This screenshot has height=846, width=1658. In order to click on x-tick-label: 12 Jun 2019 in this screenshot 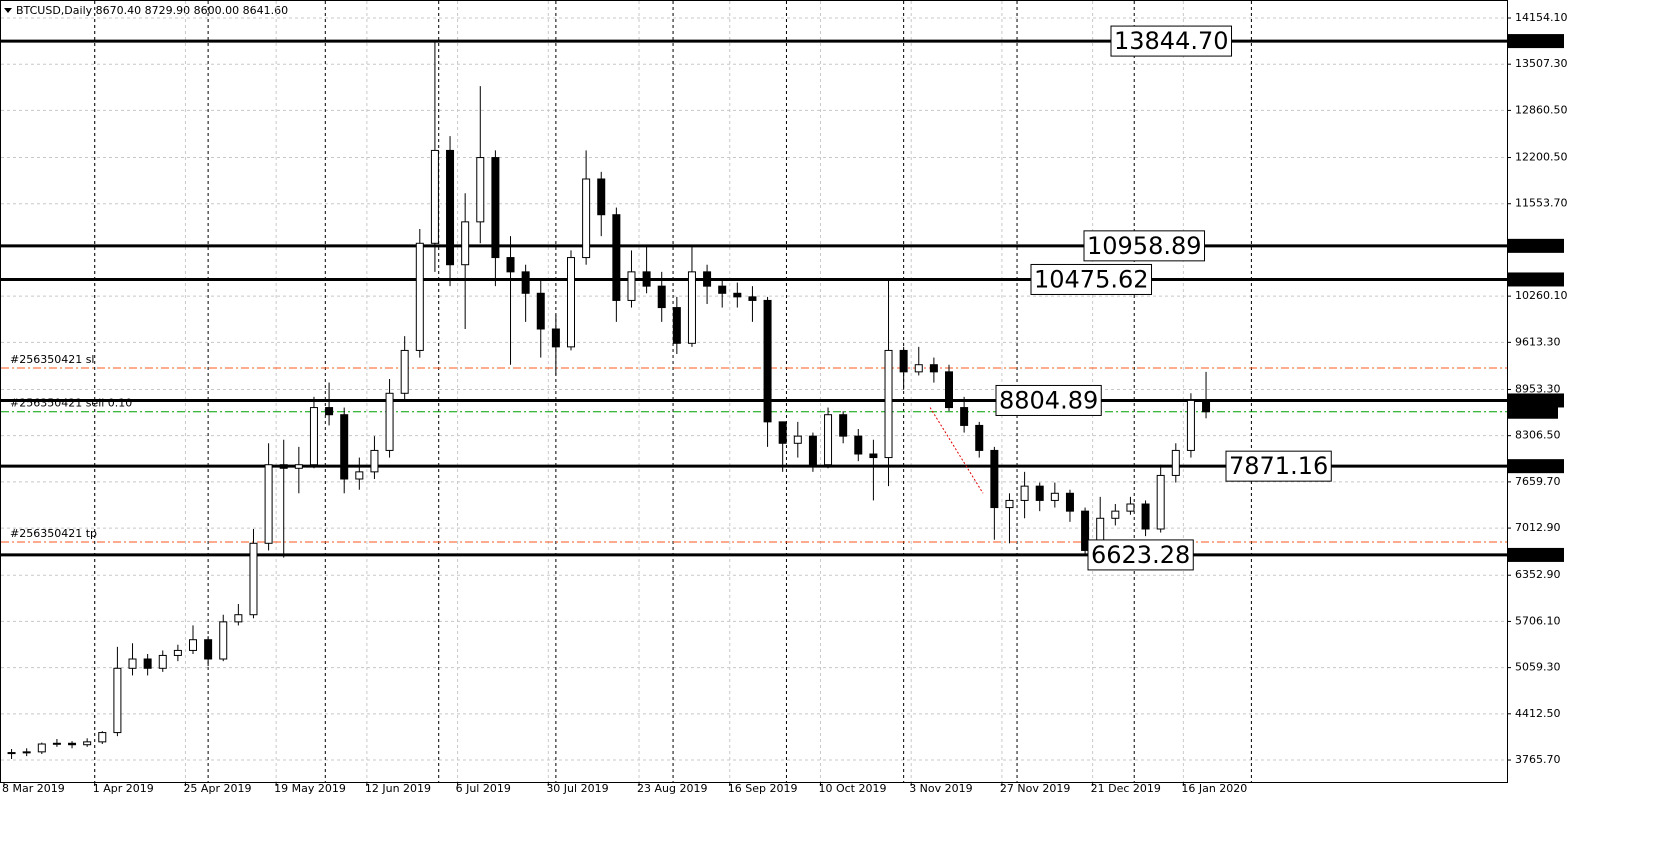, I will do `click(398, 788)`.